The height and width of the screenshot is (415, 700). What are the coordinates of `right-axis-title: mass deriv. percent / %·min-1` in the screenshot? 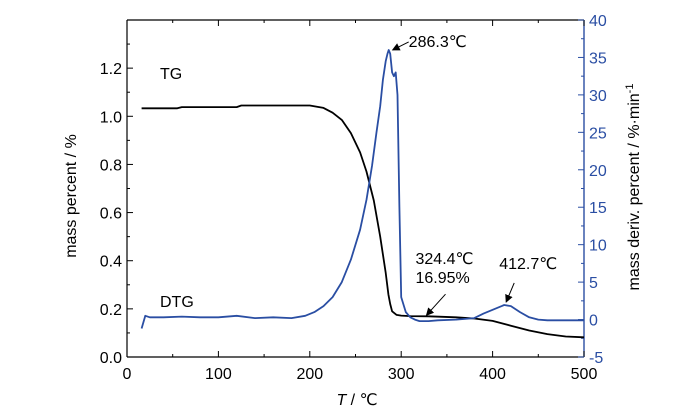 It's located at (633, 187).